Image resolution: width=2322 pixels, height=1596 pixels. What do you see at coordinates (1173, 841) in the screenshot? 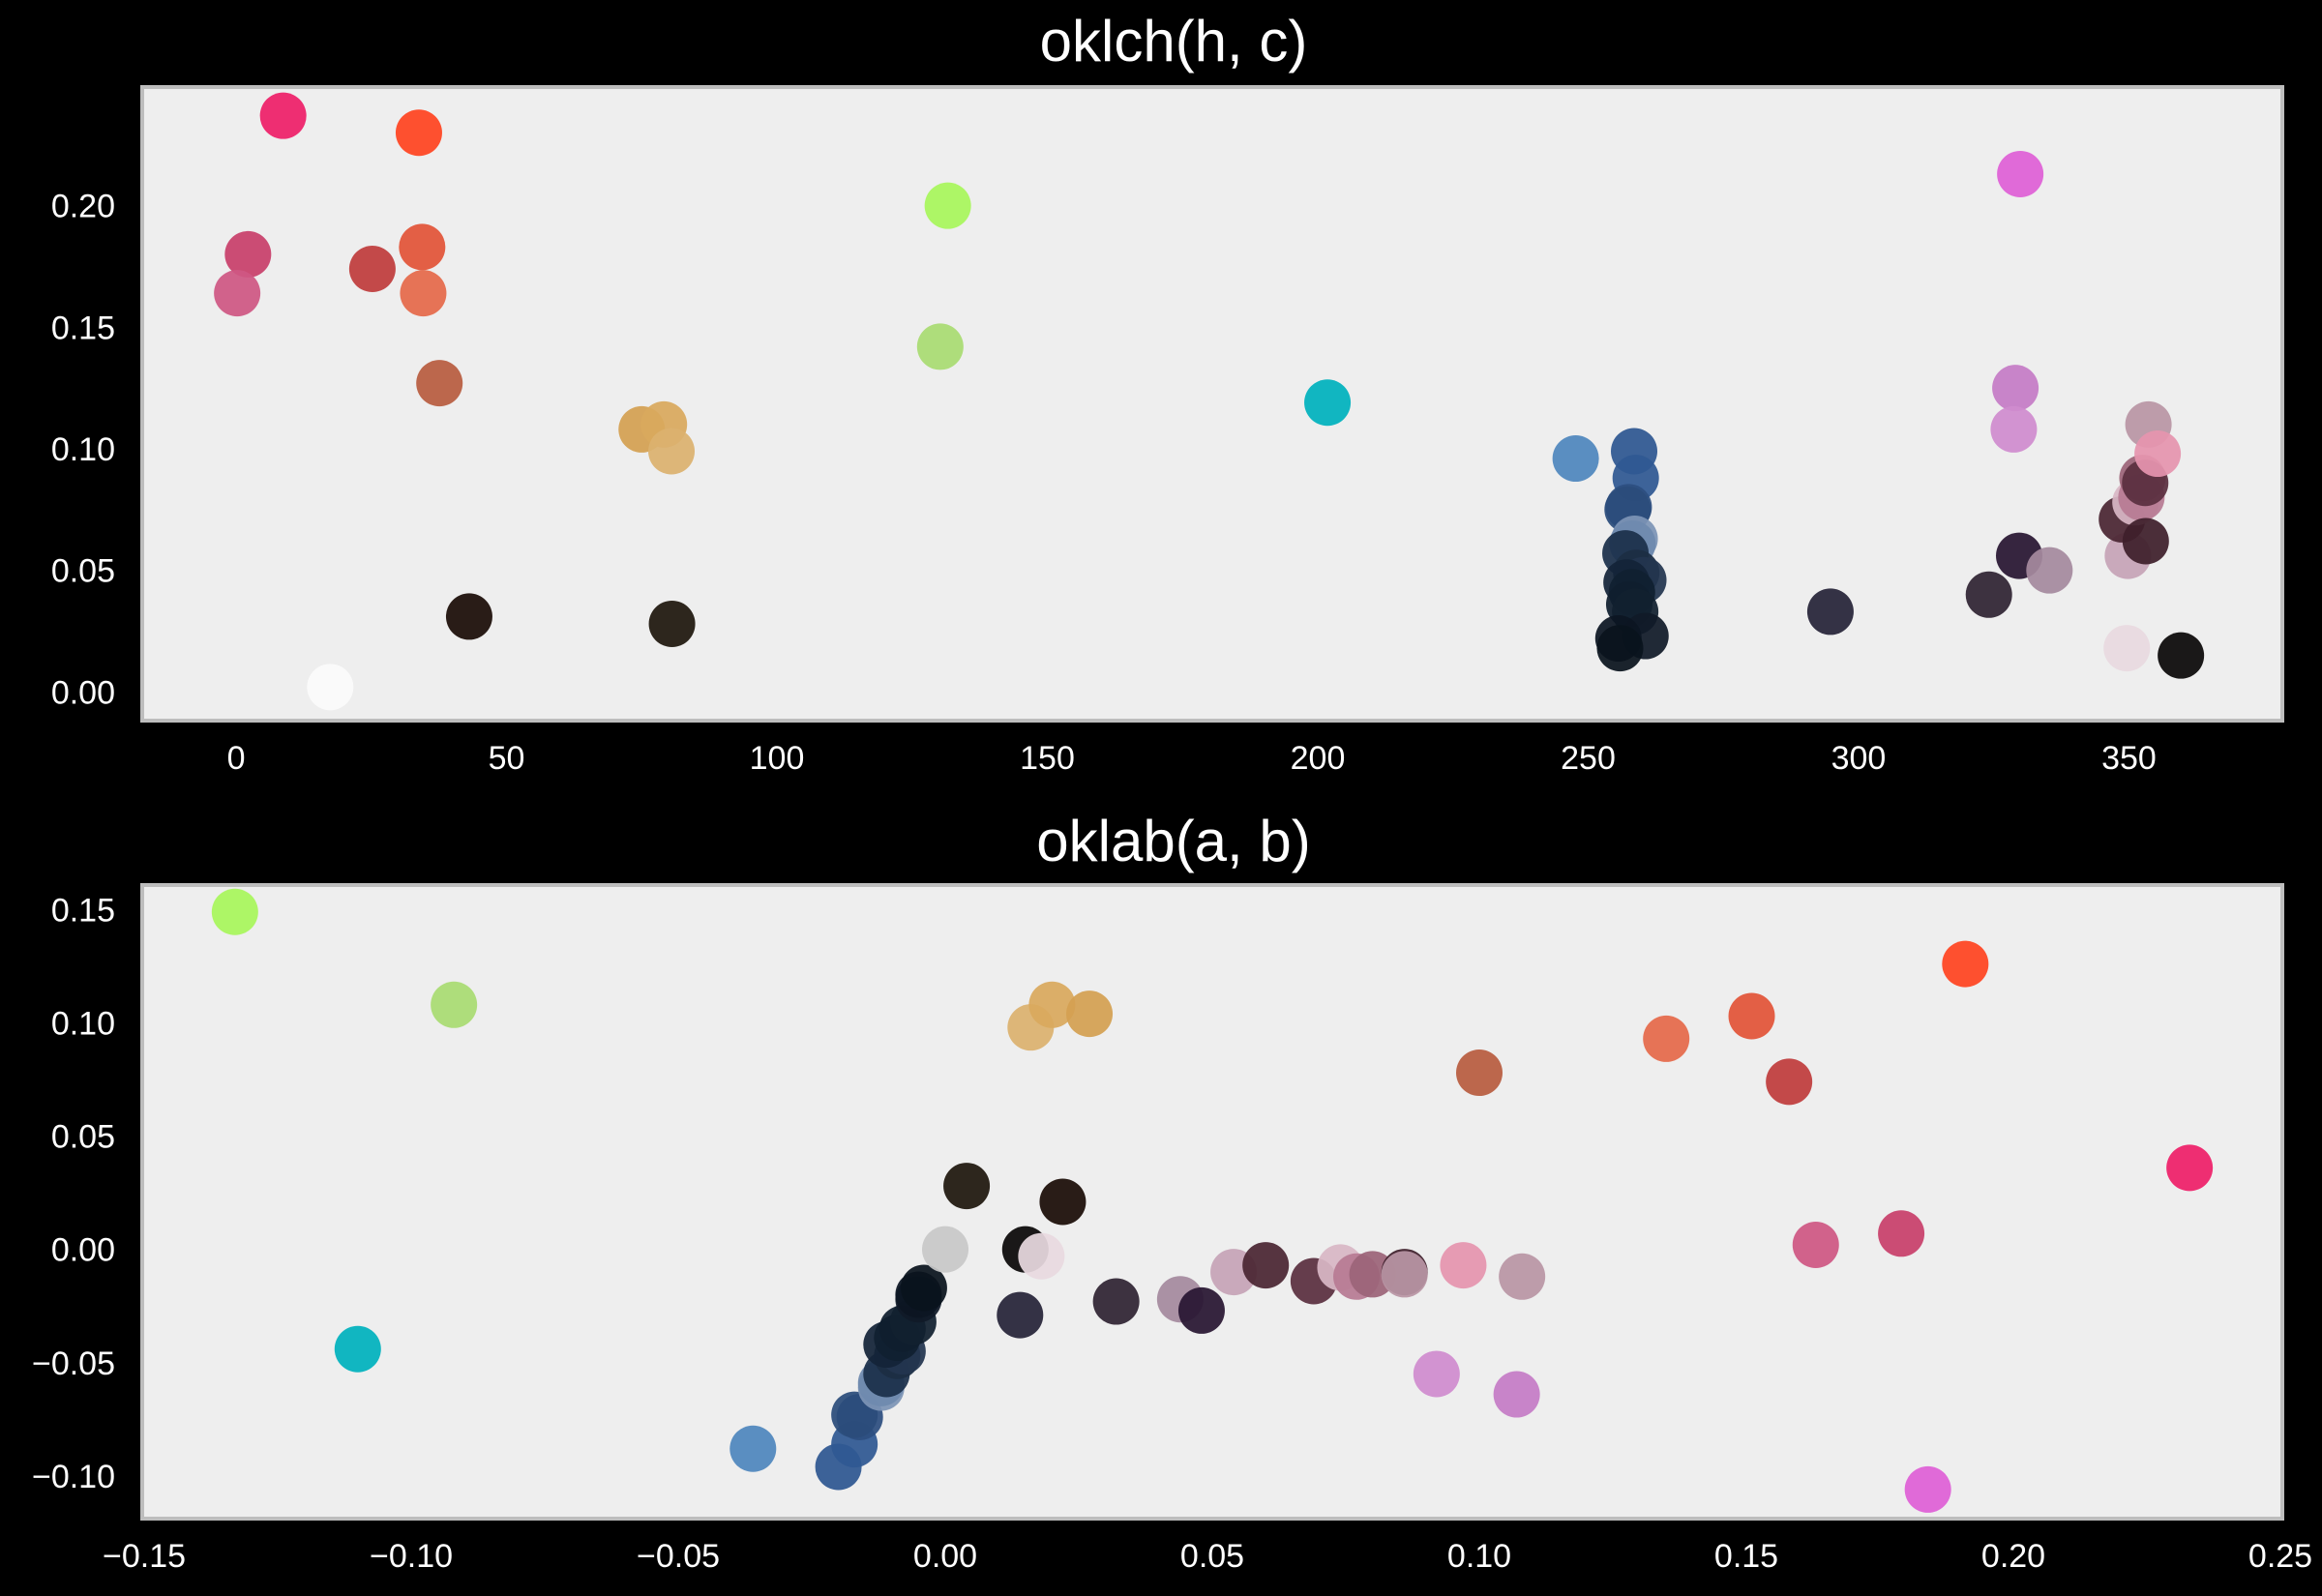
I see `chart-title: oklab(a, b)` at bounding box center [1173, 841].